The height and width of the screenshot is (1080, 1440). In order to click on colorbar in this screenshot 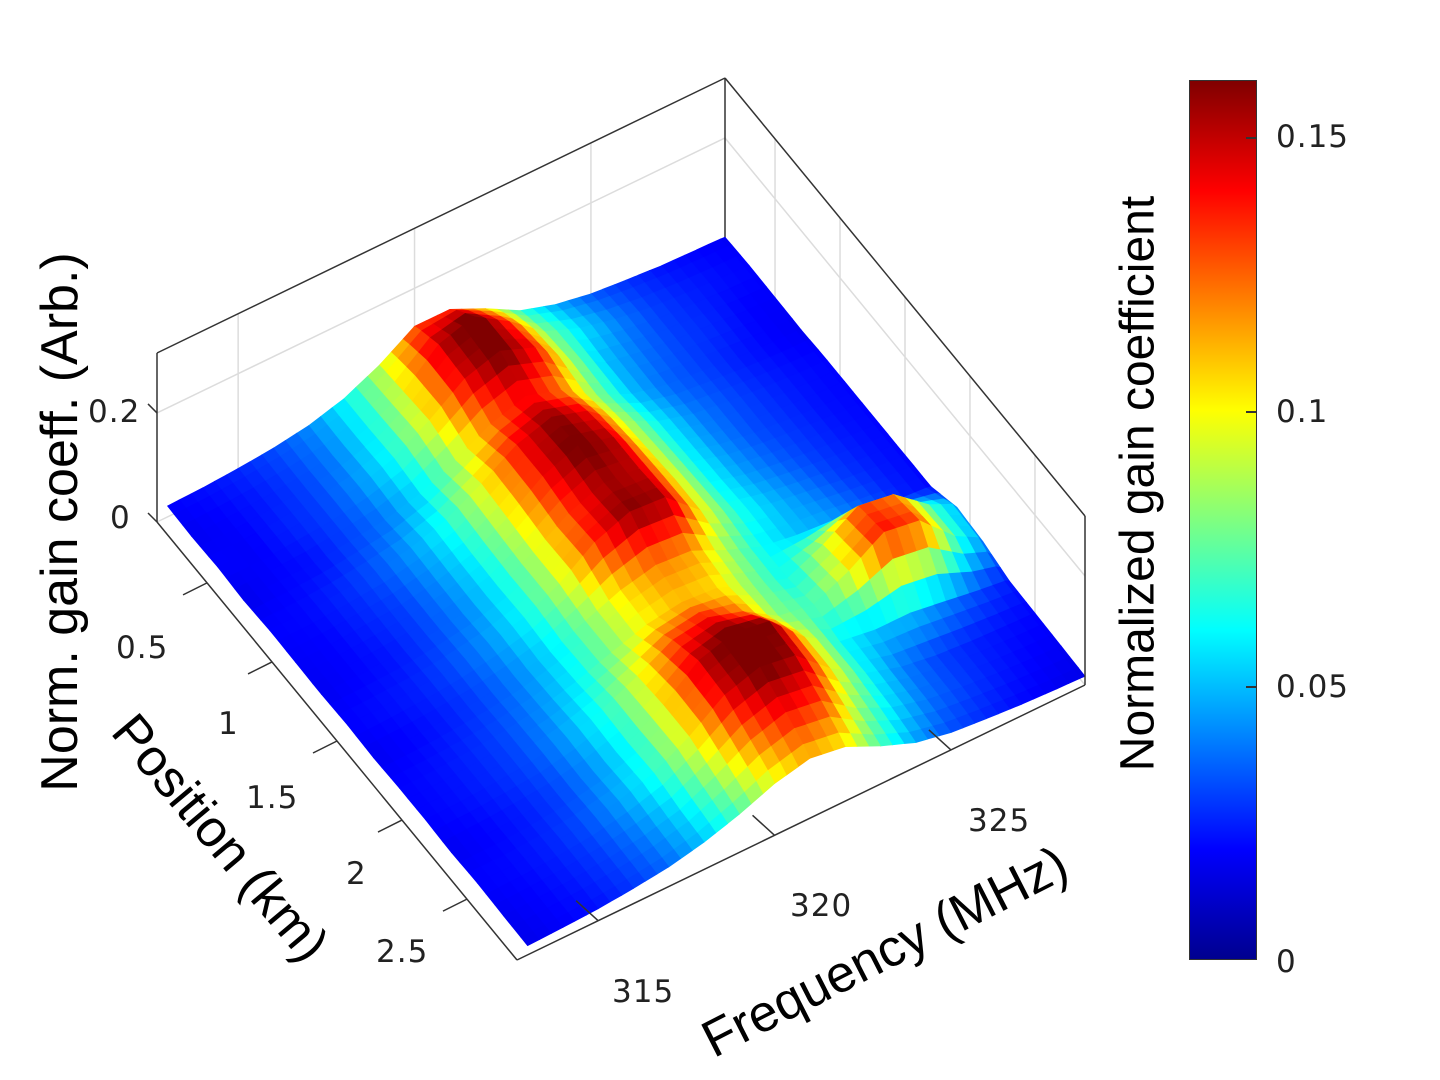, I will do `click(1223, 520)`.